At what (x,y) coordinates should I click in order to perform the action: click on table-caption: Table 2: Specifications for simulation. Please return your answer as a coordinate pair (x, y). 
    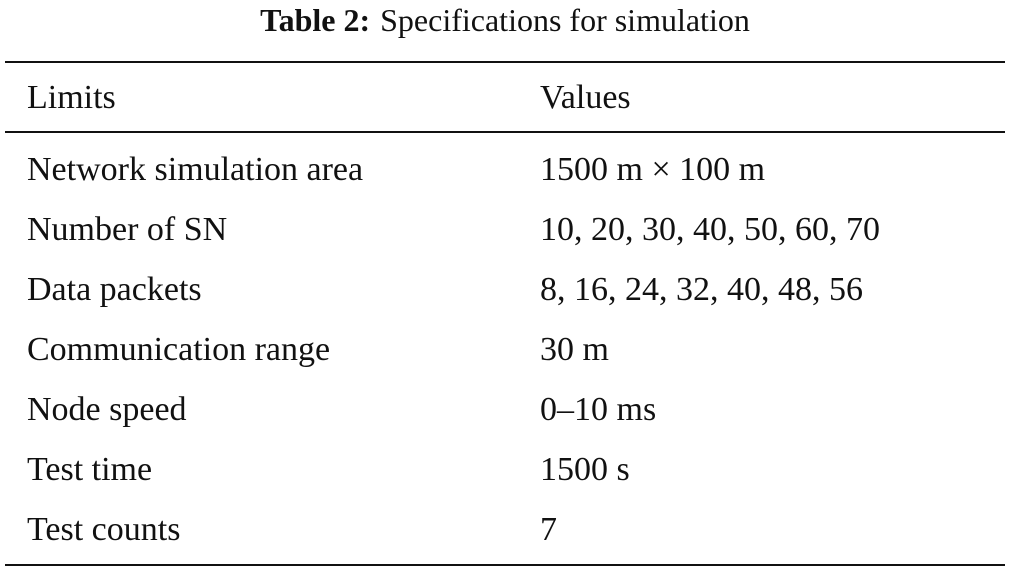
    Looking at the image, I should click on (505, 20).